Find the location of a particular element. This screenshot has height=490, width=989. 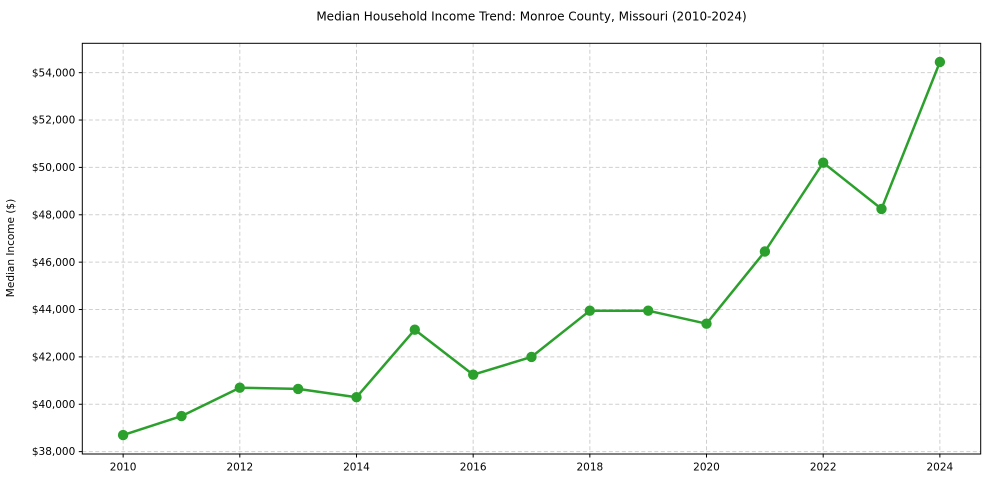

x-tick-label: 2022 is located at coordinates (823, 468).